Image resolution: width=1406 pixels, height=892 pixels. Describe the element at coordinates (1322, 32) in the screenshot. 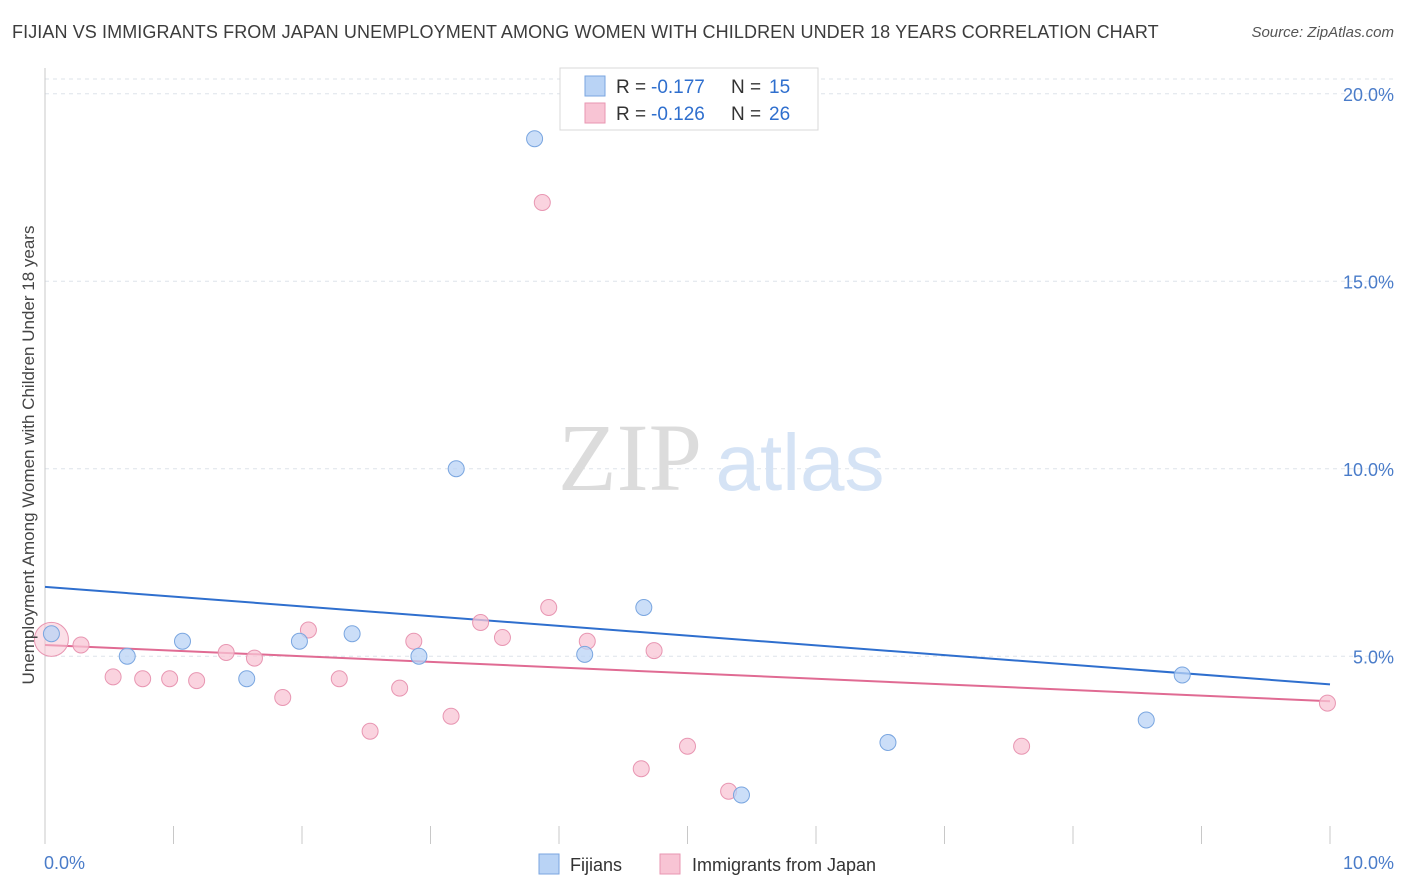

I see `source-credit: Source: ZipAtlas.com` at that location.